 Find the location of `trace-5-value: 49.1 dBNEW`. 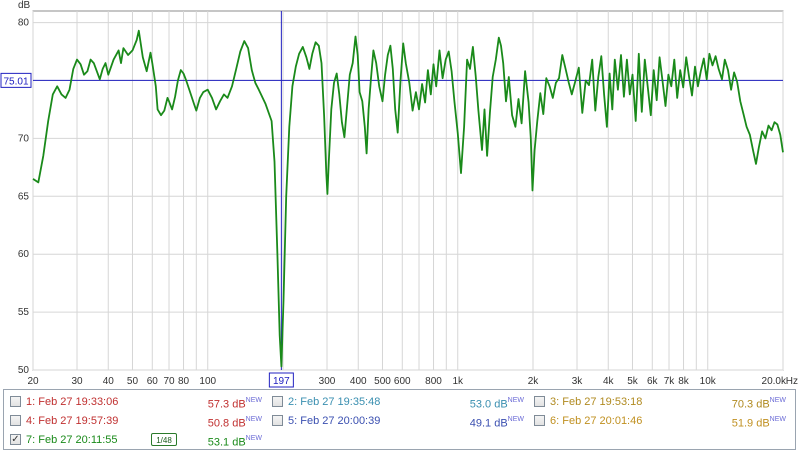

trace-5-value: 49.1 dBNEW is located at coordinates (496, 423).